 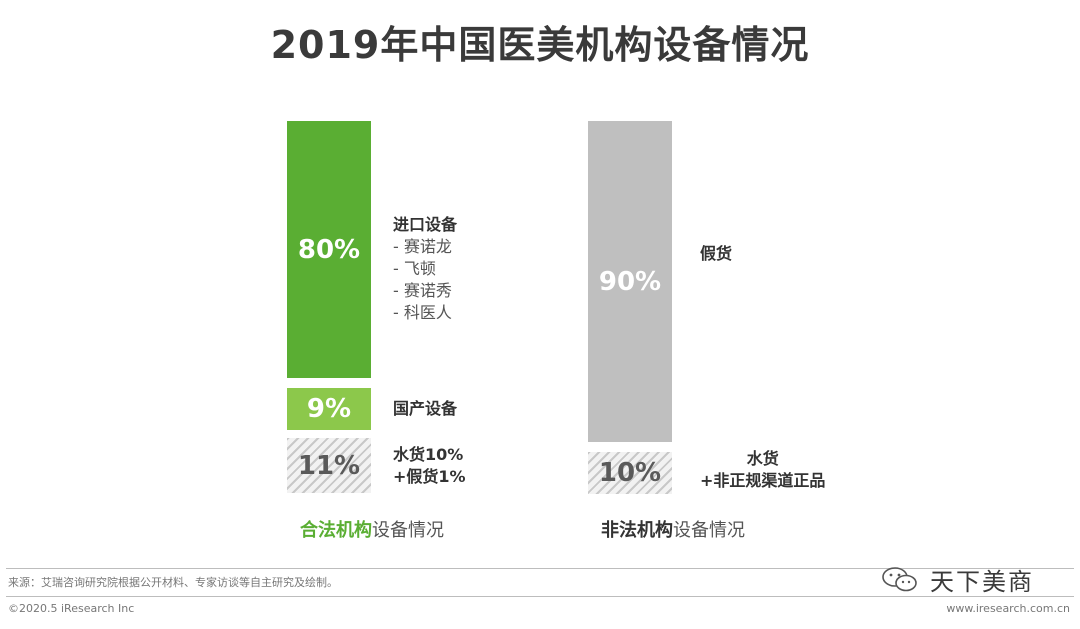 I want to click on bar-segment-domestic: 9%, so click(x=329, y=409).